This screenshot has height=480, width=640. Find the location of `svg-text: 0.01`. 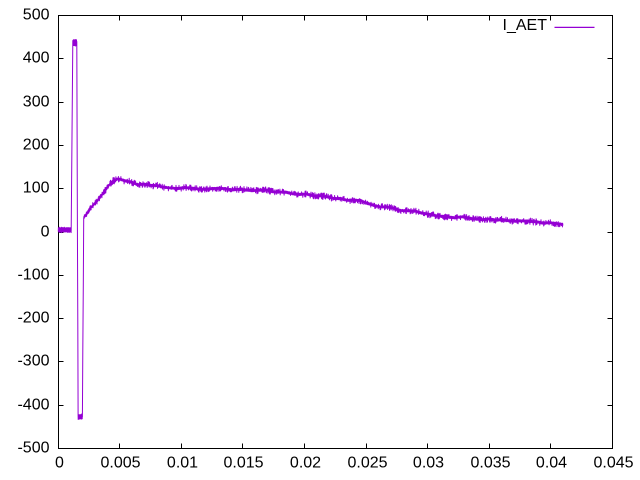

svg-text: 0.01 is located at coordinates (182, 463).